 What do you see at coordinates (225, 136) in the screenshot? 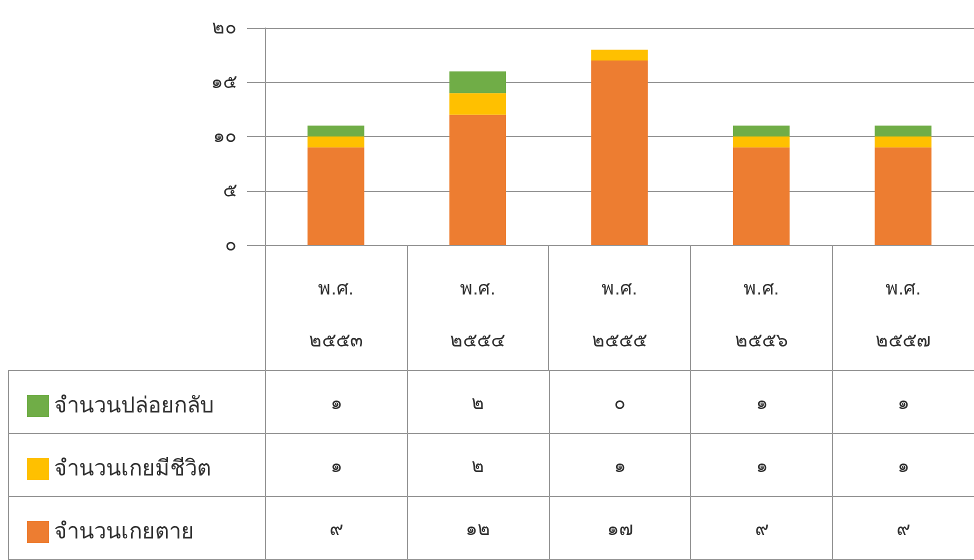
I see `y-tick-label: ๑๐` at bounding box center [225, 136].